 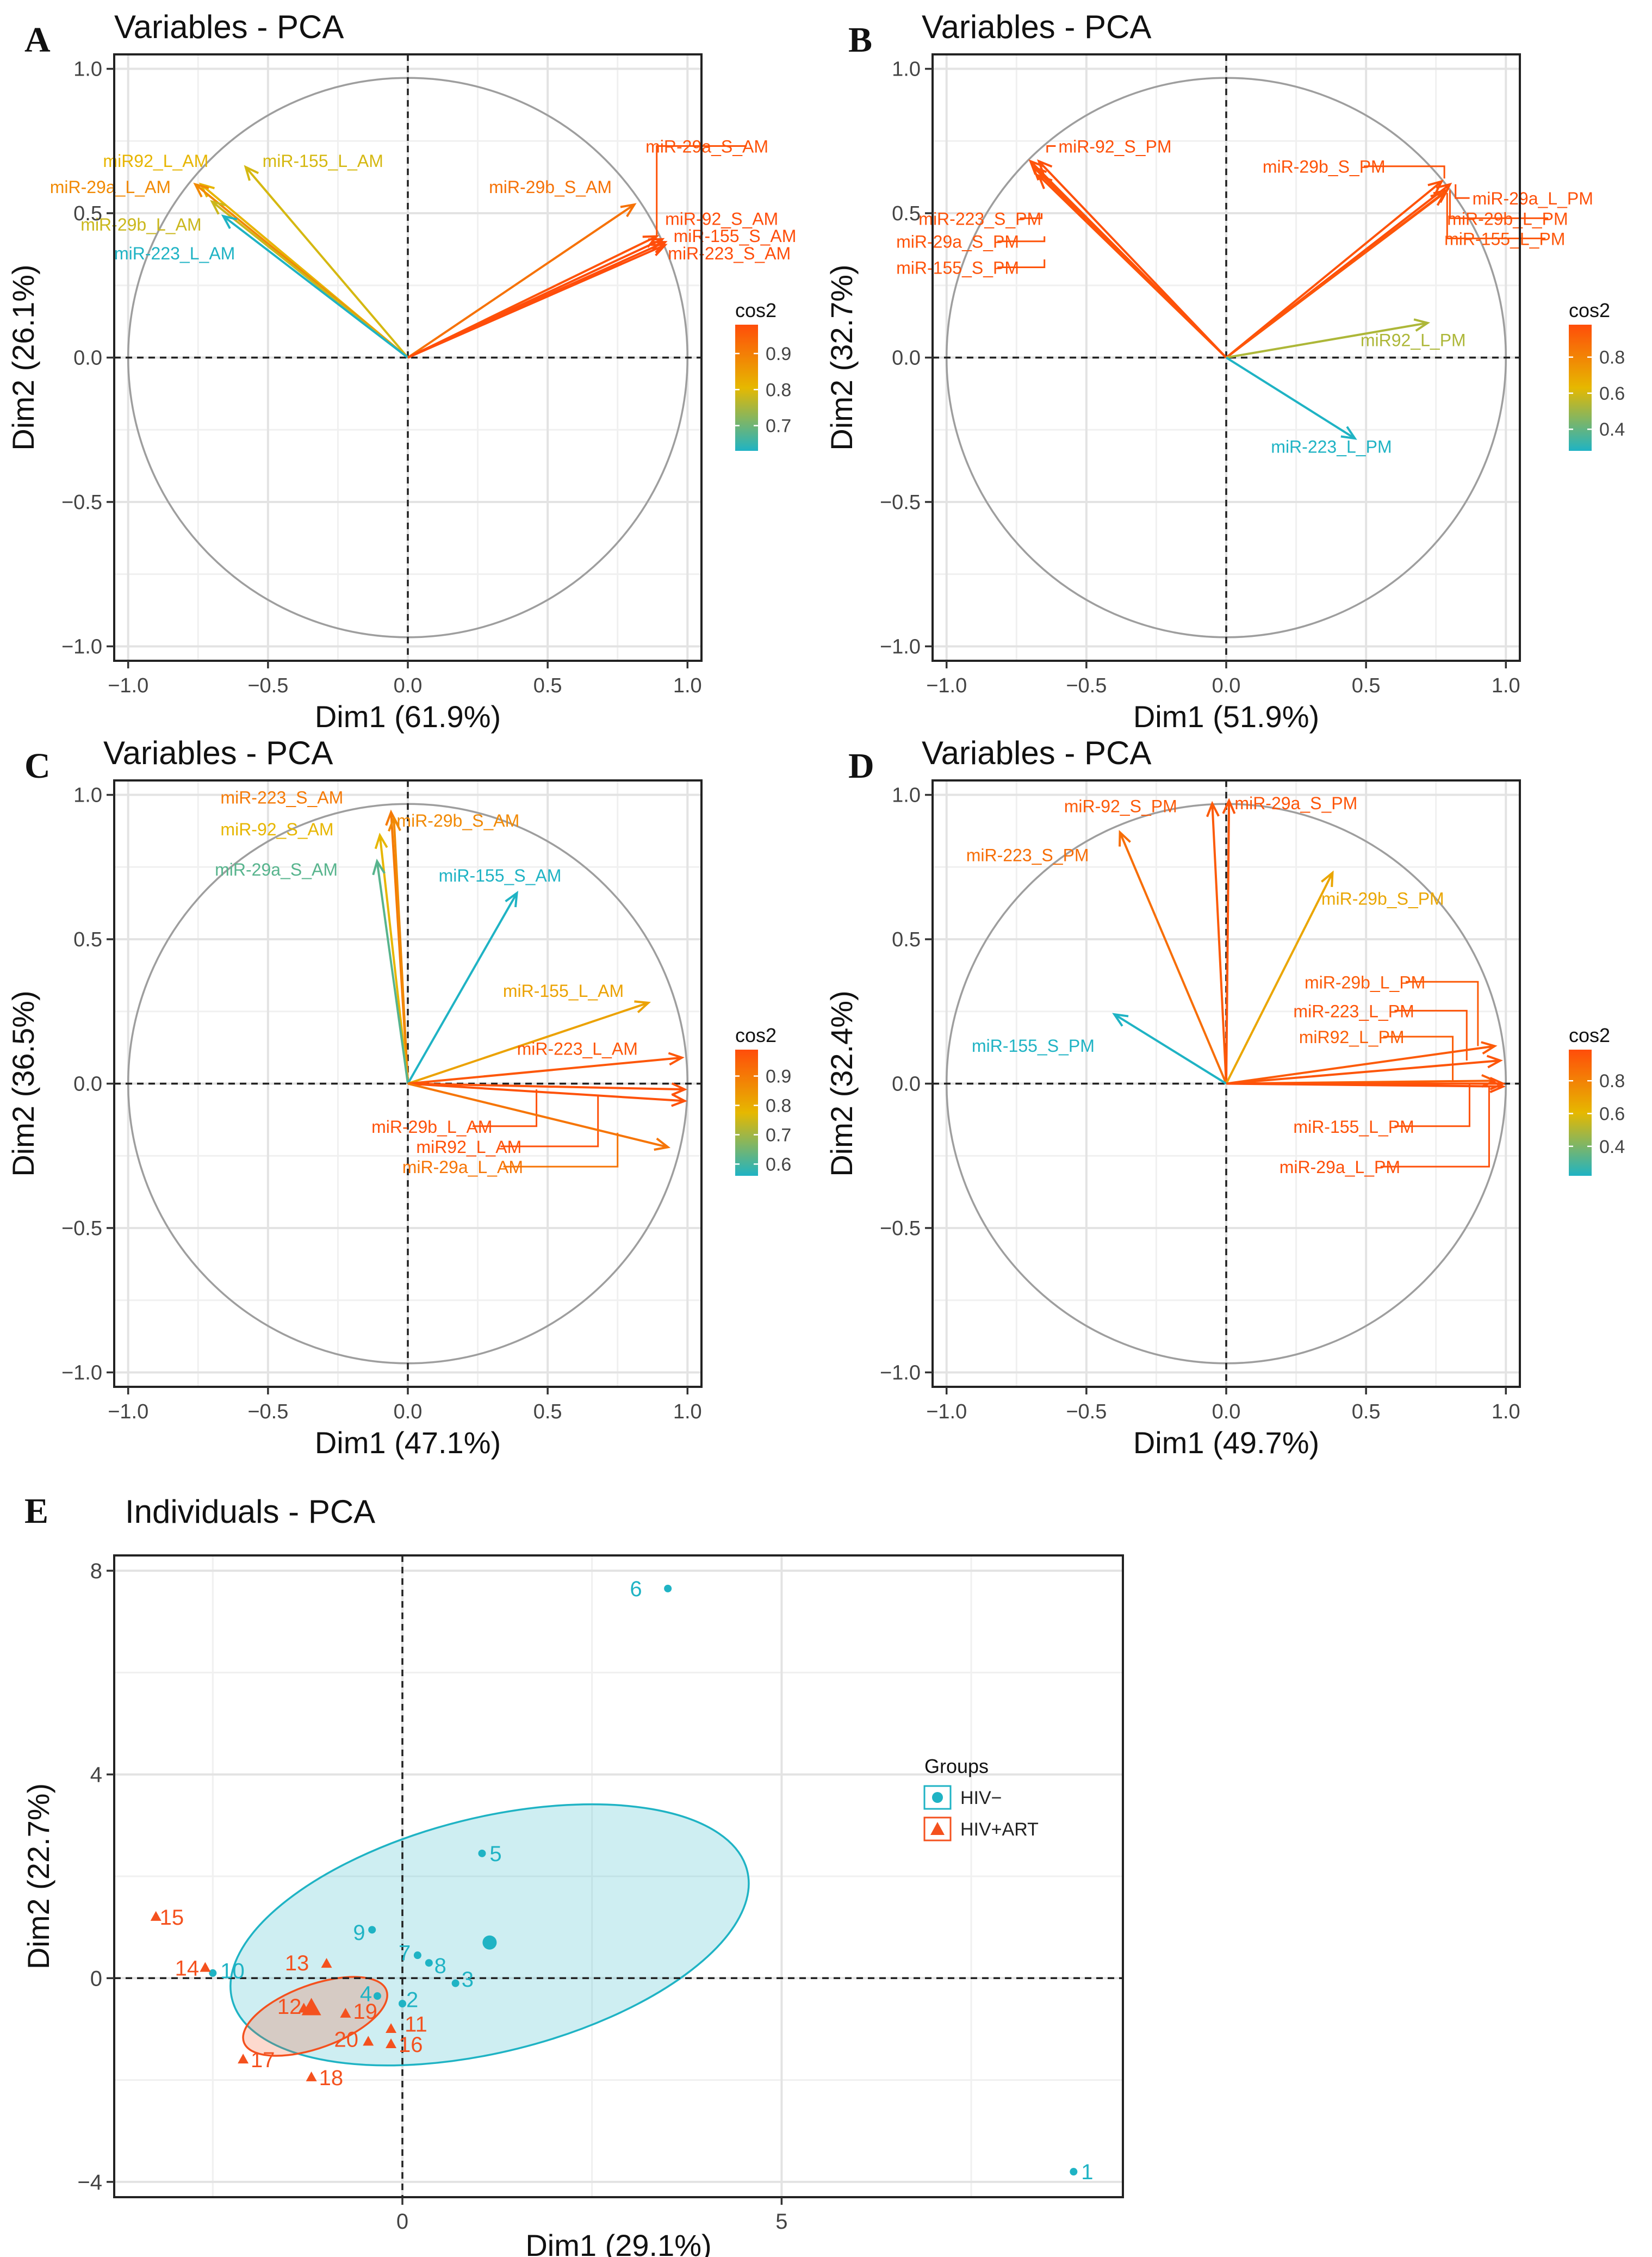 I want to click on variable-label: miR92_L_PM, so click(x=1352, y=1037).